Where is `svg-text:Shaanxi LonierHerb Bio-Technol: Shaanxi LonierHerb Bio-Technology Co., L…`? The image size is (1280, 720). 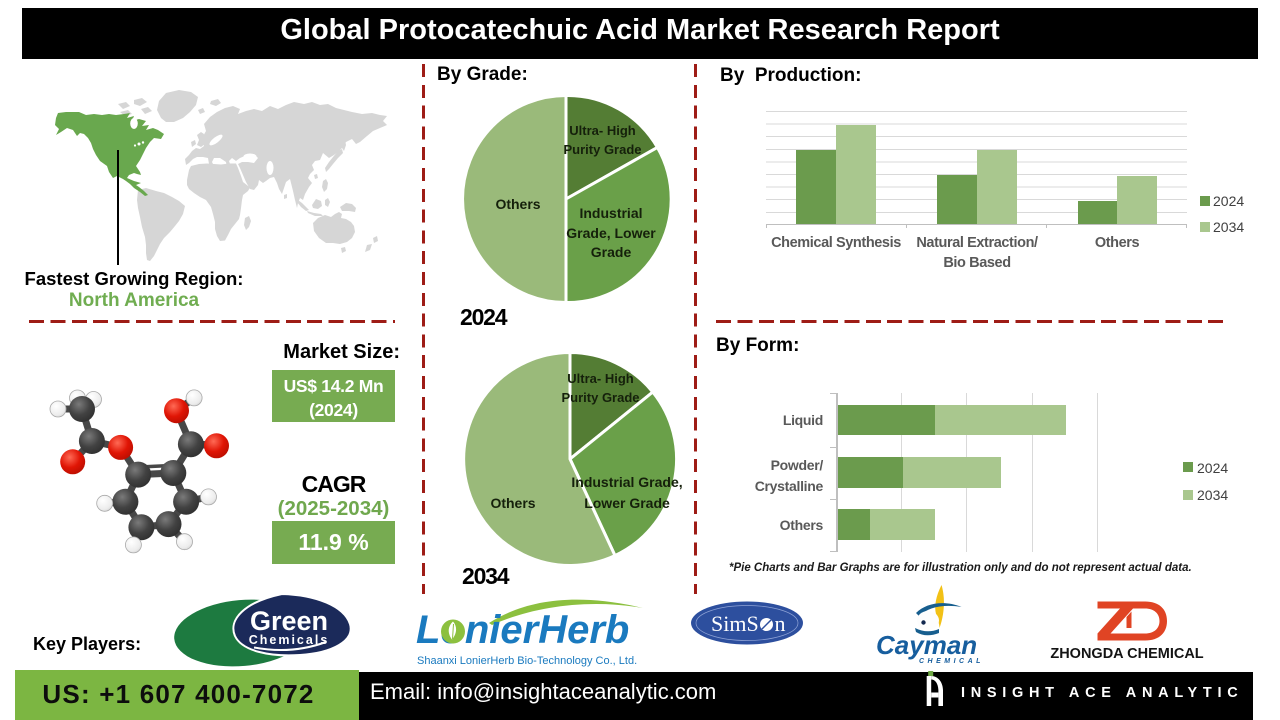 svg-text:Shaanxi LonierHerb Bio-Technol: Shaanxi LonierHerb Bio-Technology Co., L… is located at coordinates (527, 661).